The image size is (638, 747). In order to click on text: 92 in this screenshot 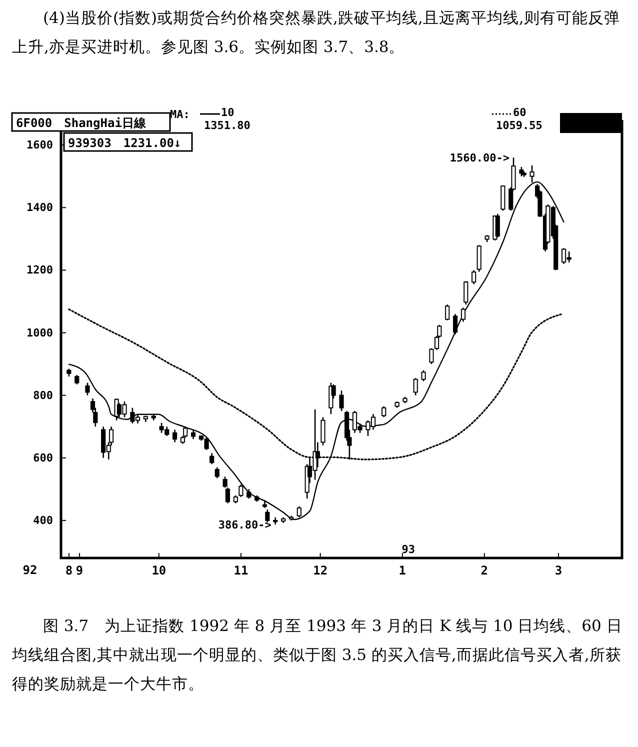, I will do `click(30, 570)`.